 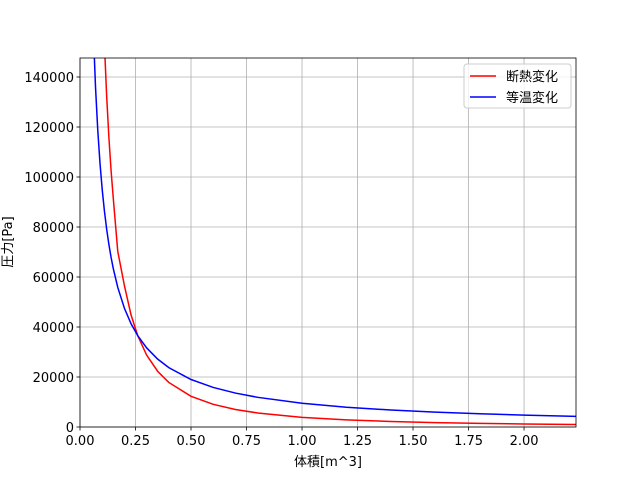 I want to click on y-tick-label: 40000, so click(x=53, y=328).